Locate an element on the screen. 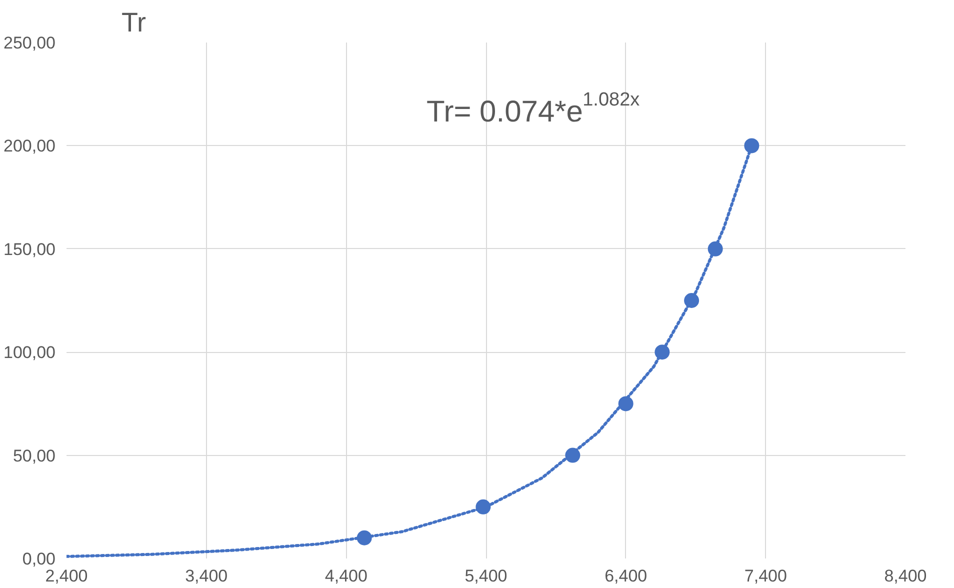  y-tick-label: 200,00 is located at coordinates (30, 146).